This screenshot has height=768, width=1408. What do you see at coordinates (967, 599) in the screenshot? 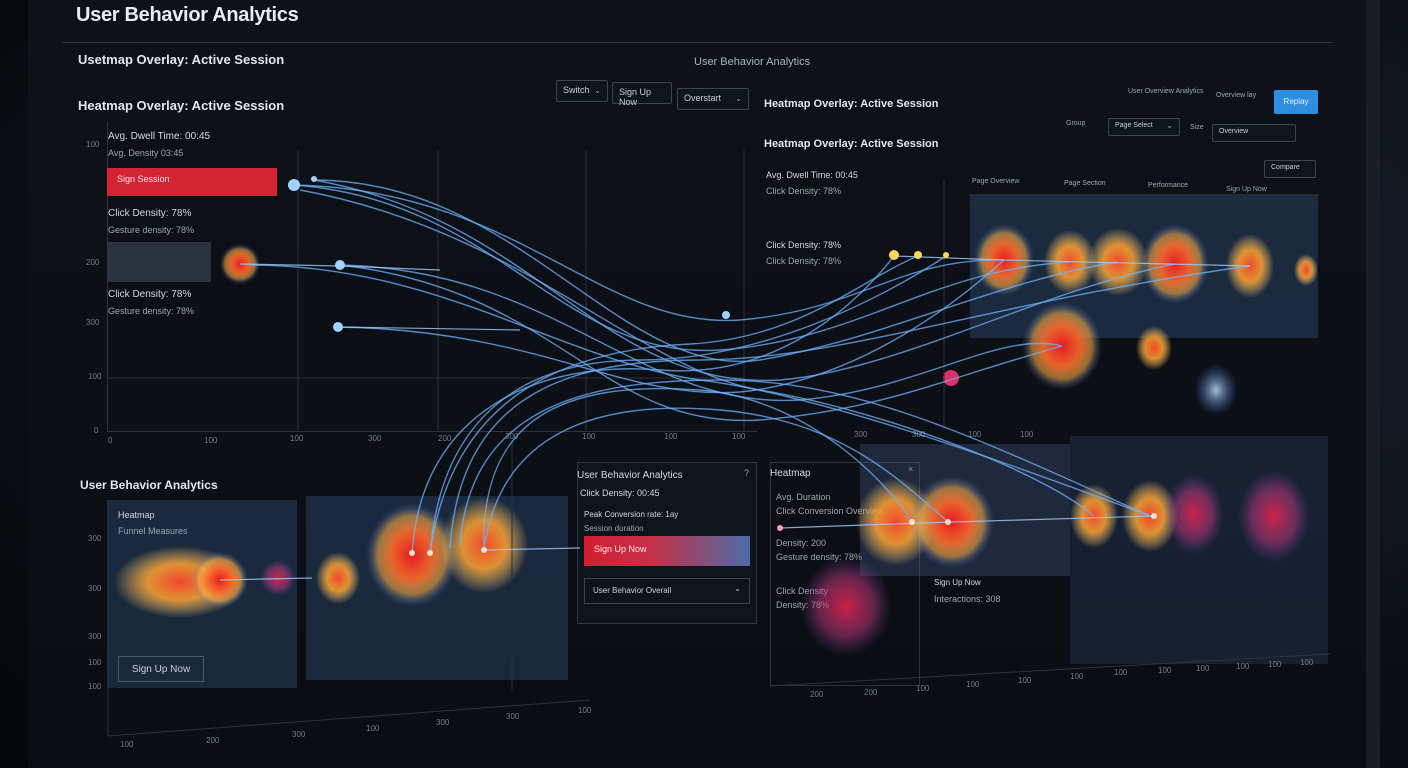
I see `interactions-label: Interactions: 308` at bounding box center [967, 599].